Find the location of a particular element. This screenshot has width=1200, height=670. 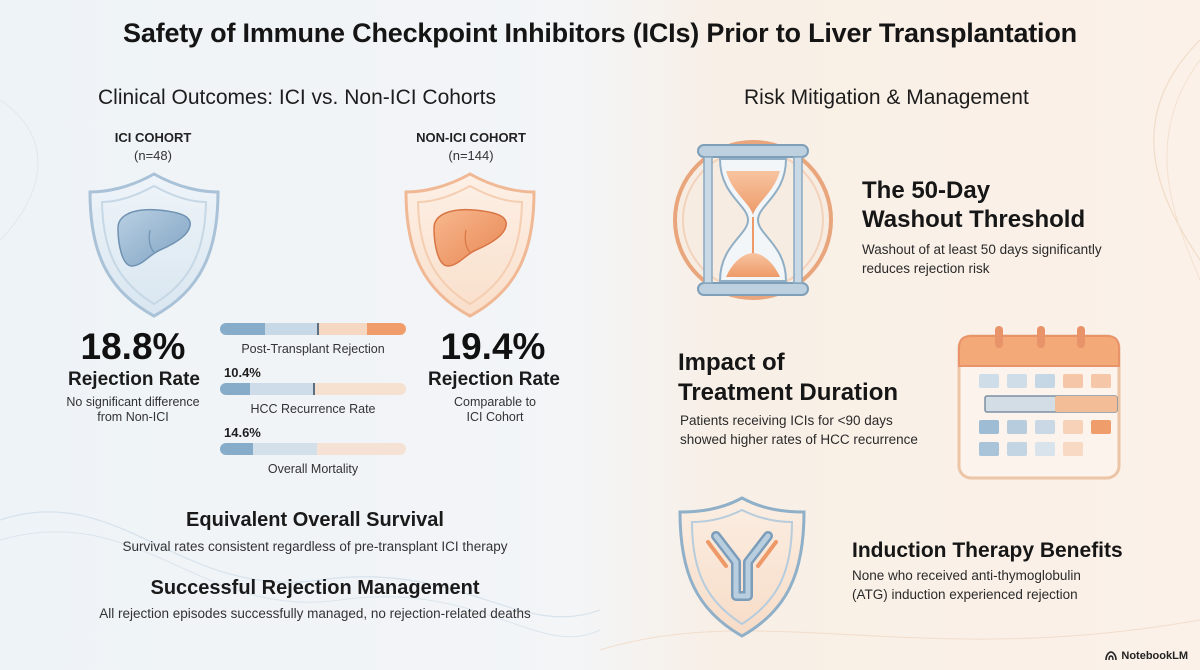

washout-heading-line1: The 50-Day is located at coordinates (926, 190).